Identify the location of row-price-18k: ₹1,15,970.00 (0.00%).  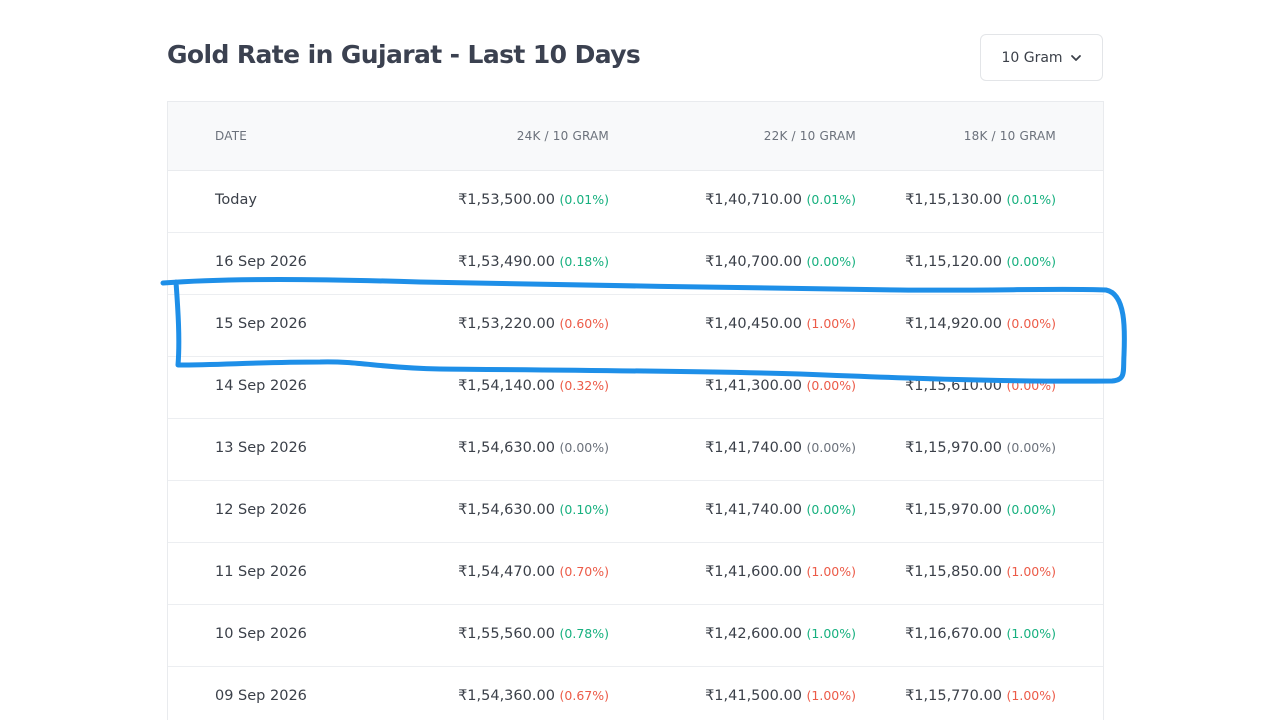
(980, 448).